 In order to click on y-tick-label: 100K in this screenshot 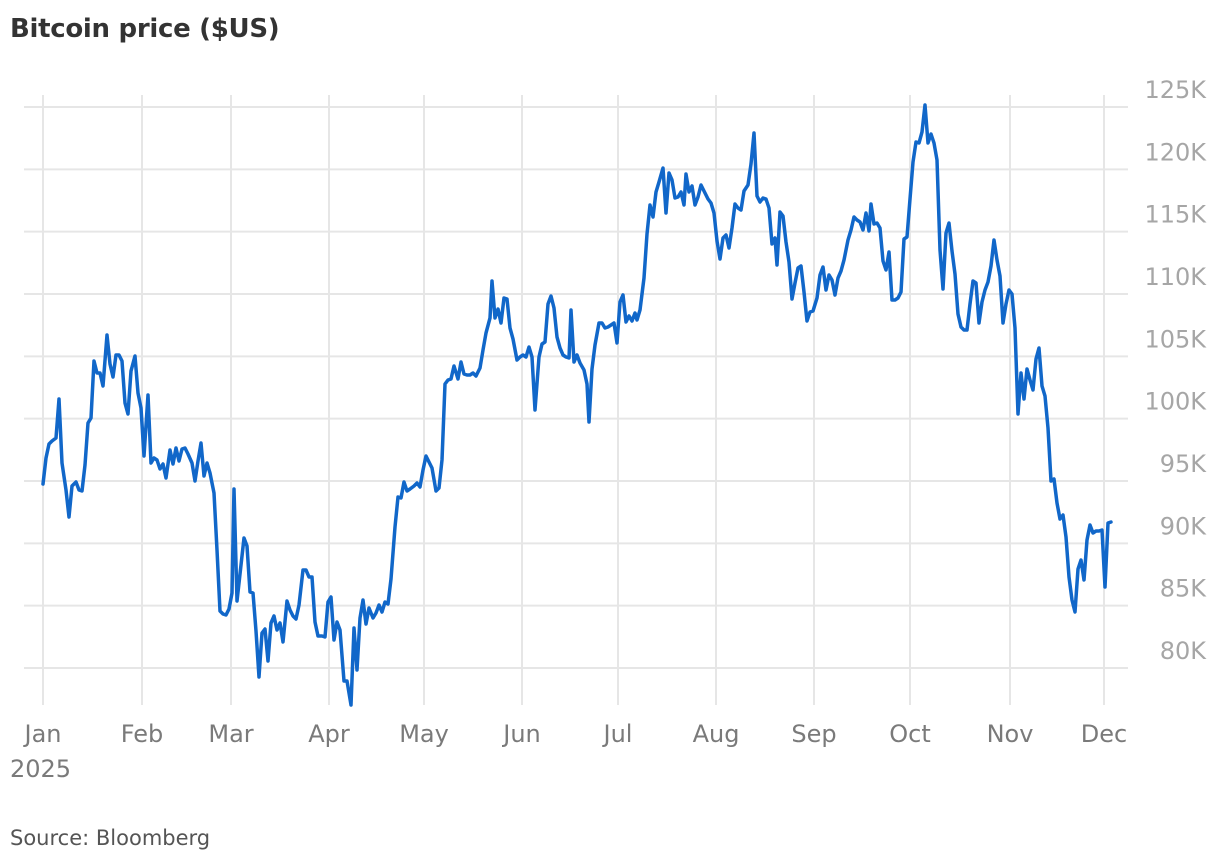, I will do `click(1175, 402)`.